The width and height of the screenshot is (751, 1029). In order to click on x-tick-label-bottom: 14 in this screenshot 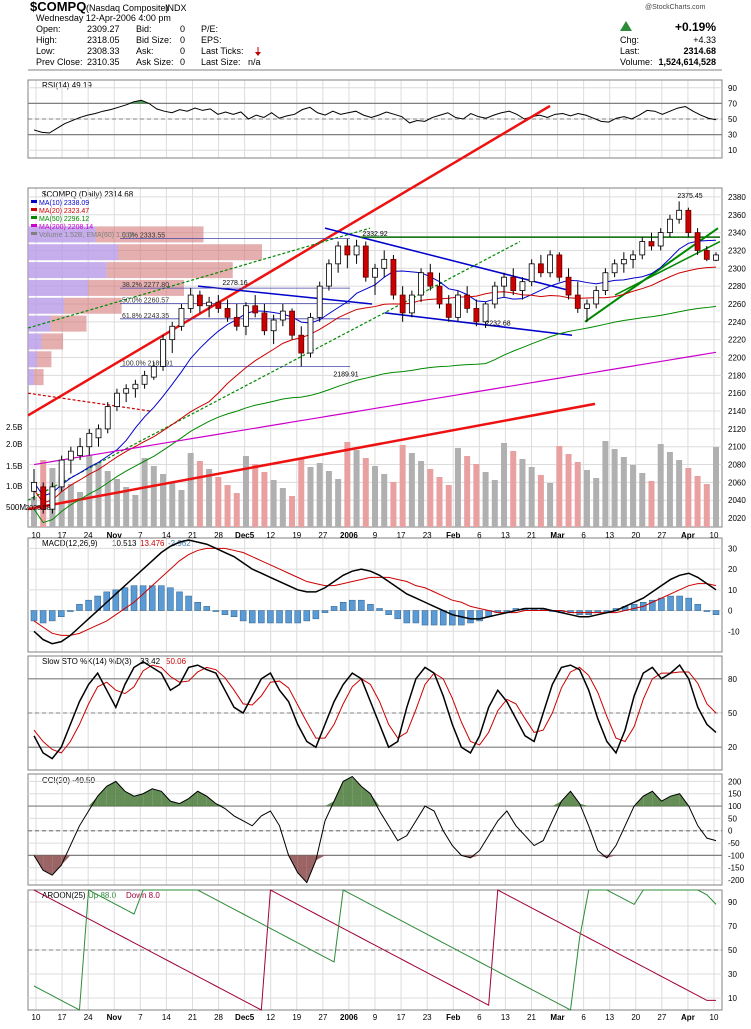, I will do `click(166, 1017)`.